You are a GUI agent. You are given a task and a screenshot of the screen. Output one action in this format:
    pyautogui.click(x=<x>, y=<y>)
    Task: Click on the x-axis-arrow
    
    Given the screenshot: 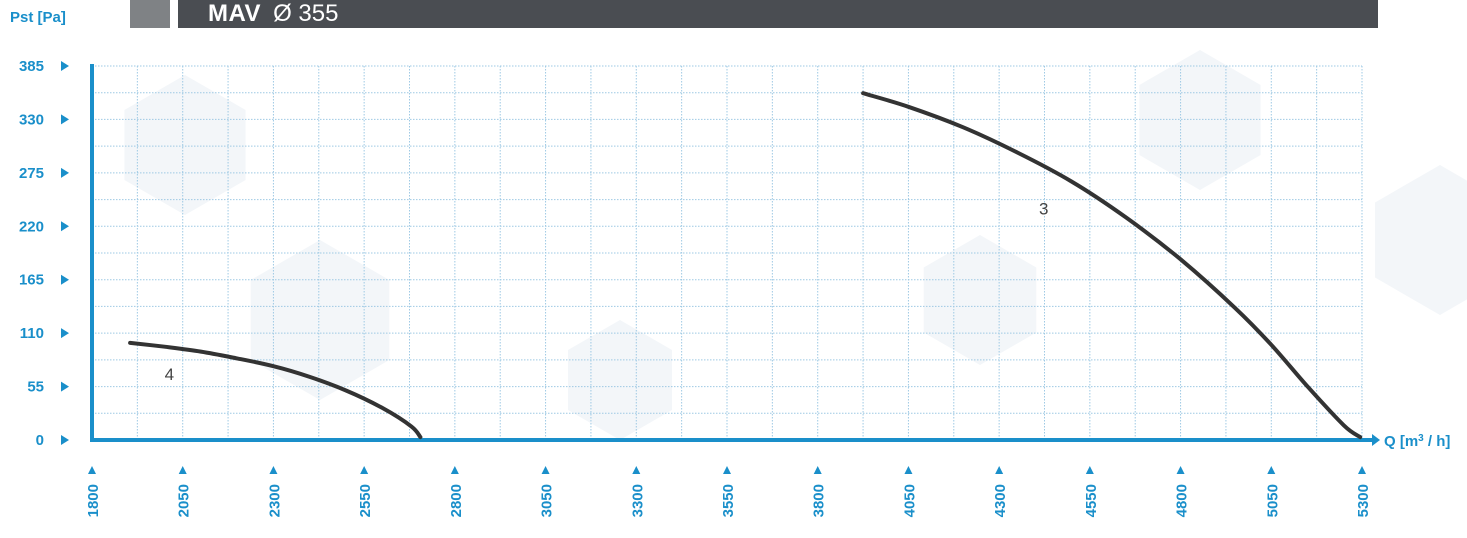 What is the action you would take?
    pyautogui.click(x=1376, y=440)
    